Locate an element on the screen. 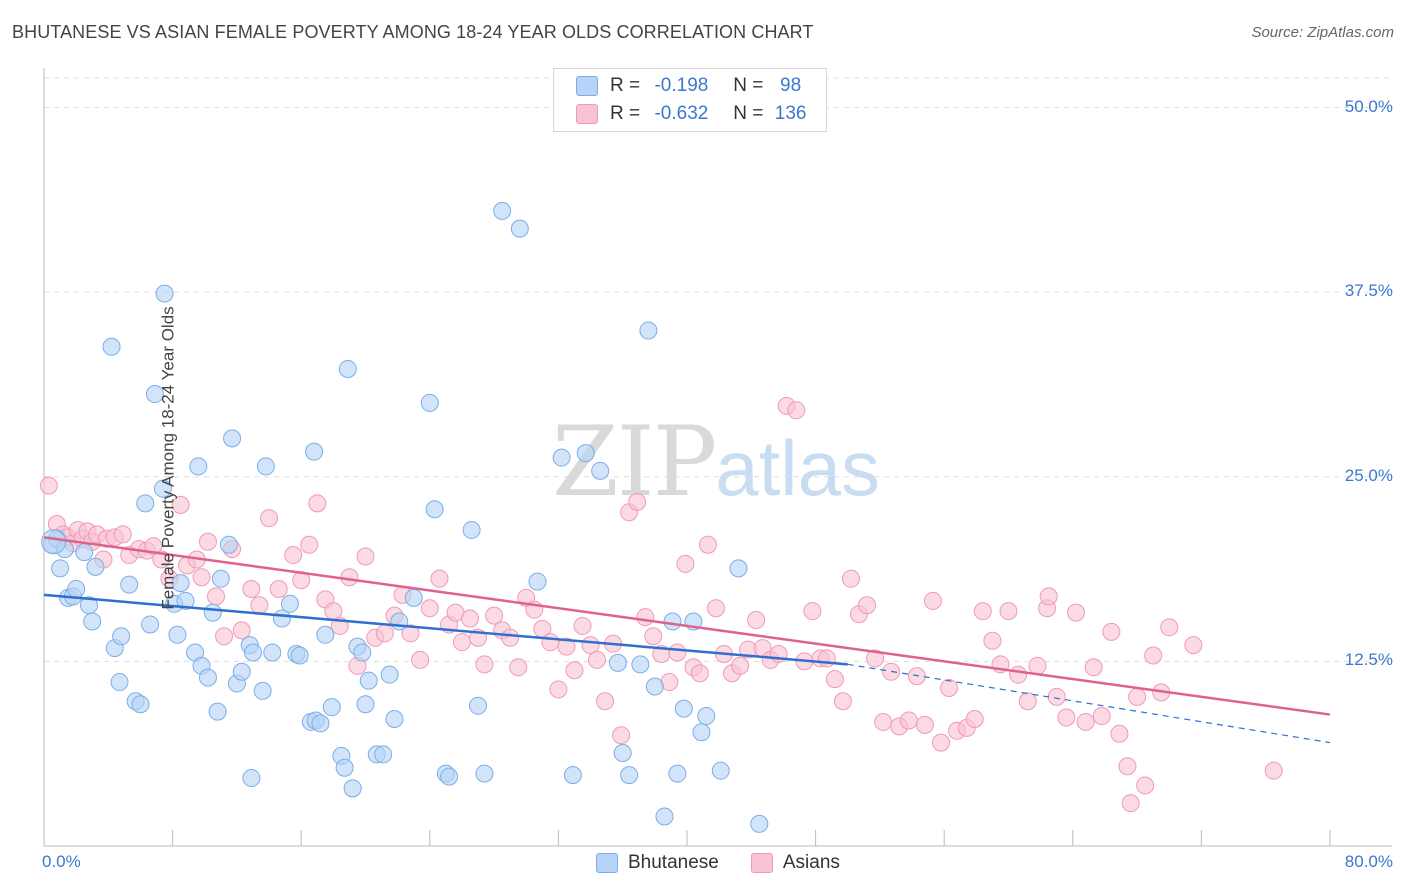 The width and height of the screenshot is (1406, 892). n-value: 98 is located at coordinates (791, 85).